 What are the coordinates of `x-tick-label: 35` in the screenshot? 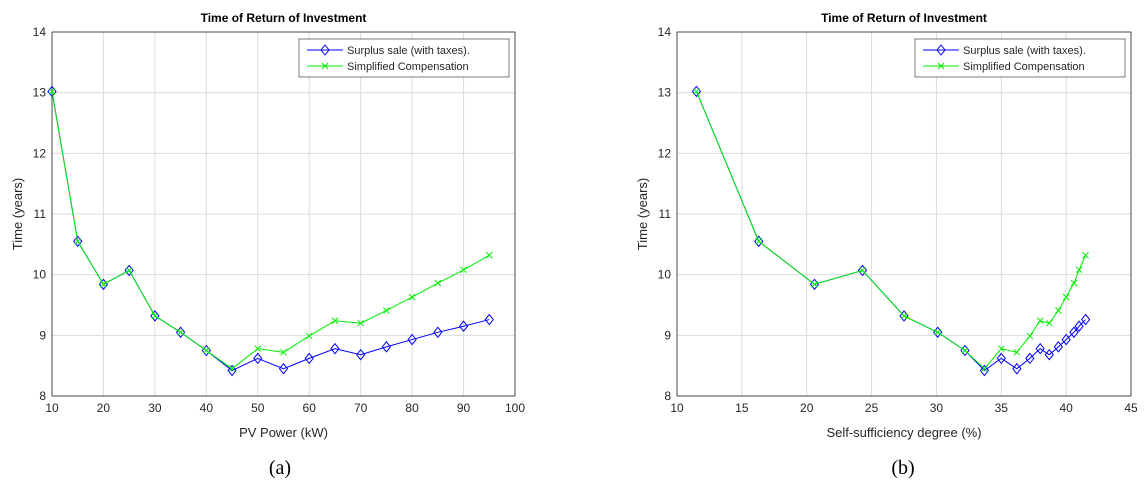 It's located at (1002, 408).